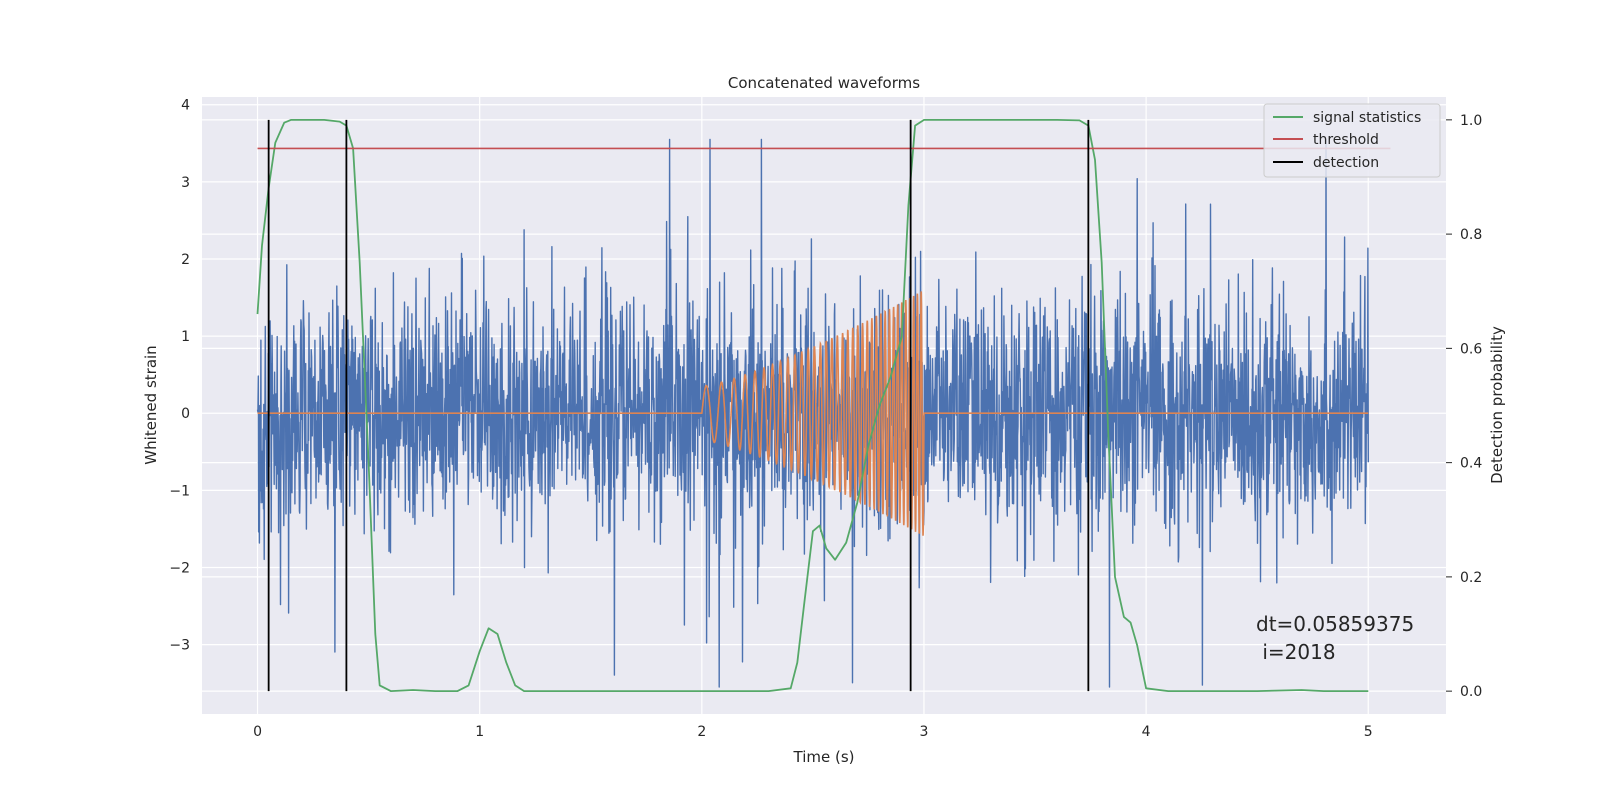  Describe the element at coordinates (1471, 121) in the screenshot. I see `y2-tick-label: 1.0` at that location.